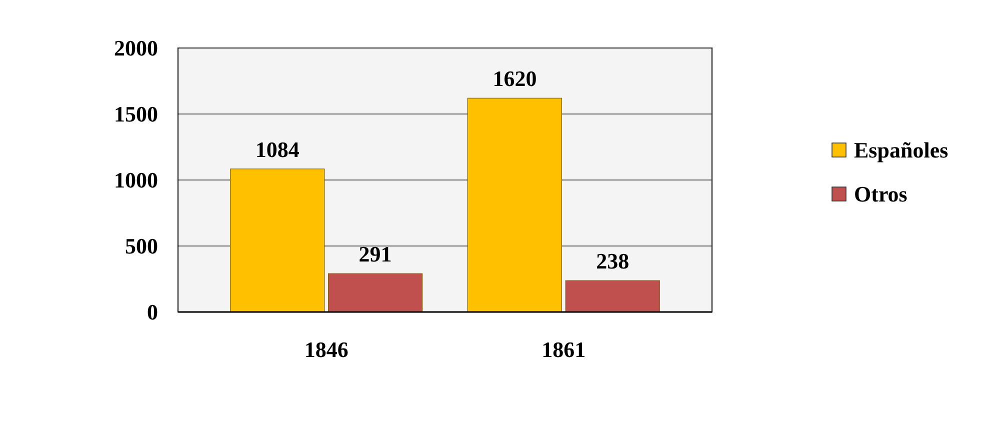  I want to click on x-tick-label: 1846, so click(326, 349).